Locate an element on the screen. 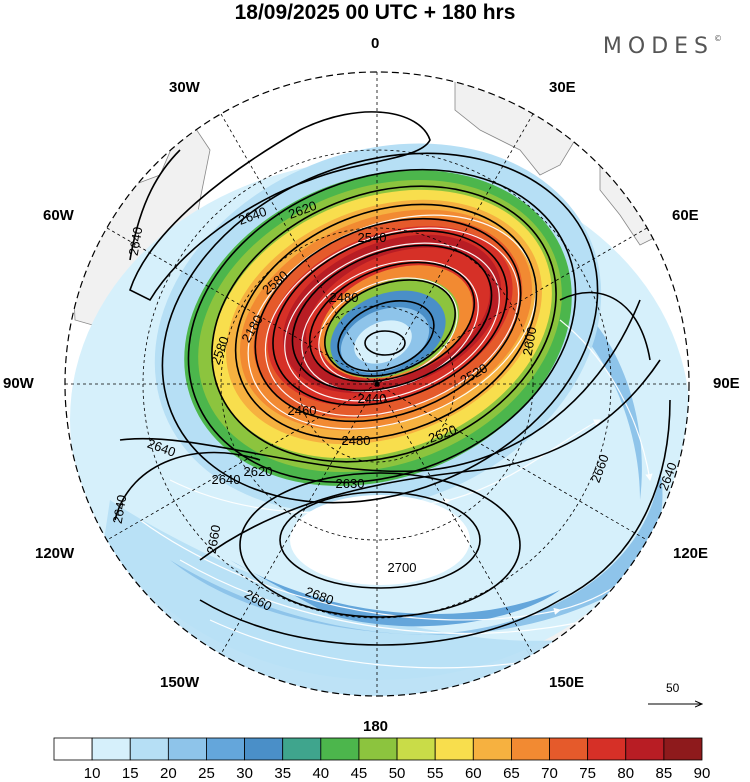 The image size is (750, 782). colorbar-tick-label: 30 is located at coordinates (244, 773).